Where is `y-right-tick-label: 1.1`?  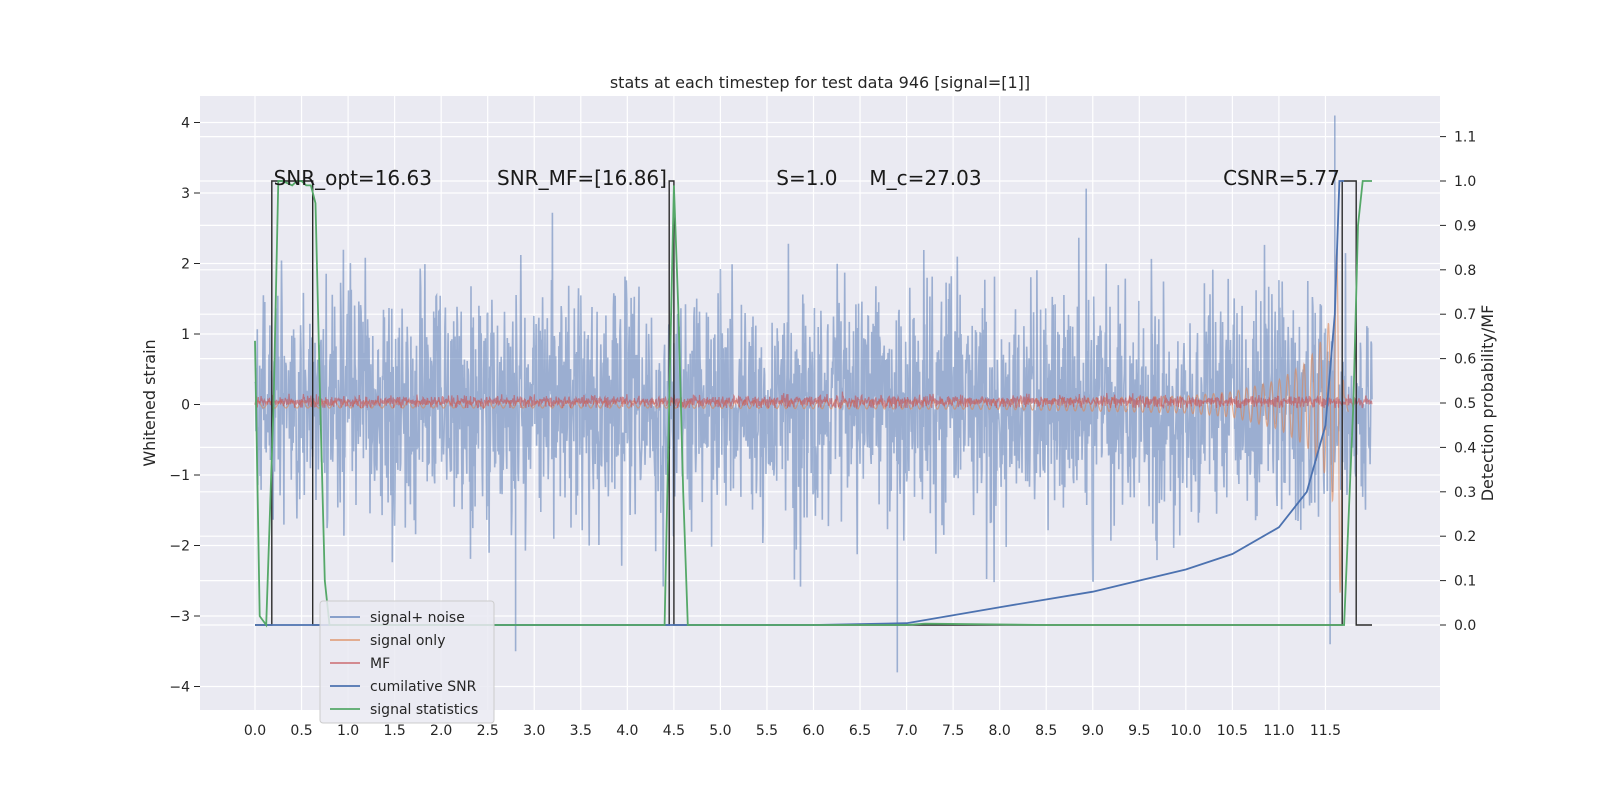 y-right-tick-label: 1.1 is located at coordinates (1465, 138).